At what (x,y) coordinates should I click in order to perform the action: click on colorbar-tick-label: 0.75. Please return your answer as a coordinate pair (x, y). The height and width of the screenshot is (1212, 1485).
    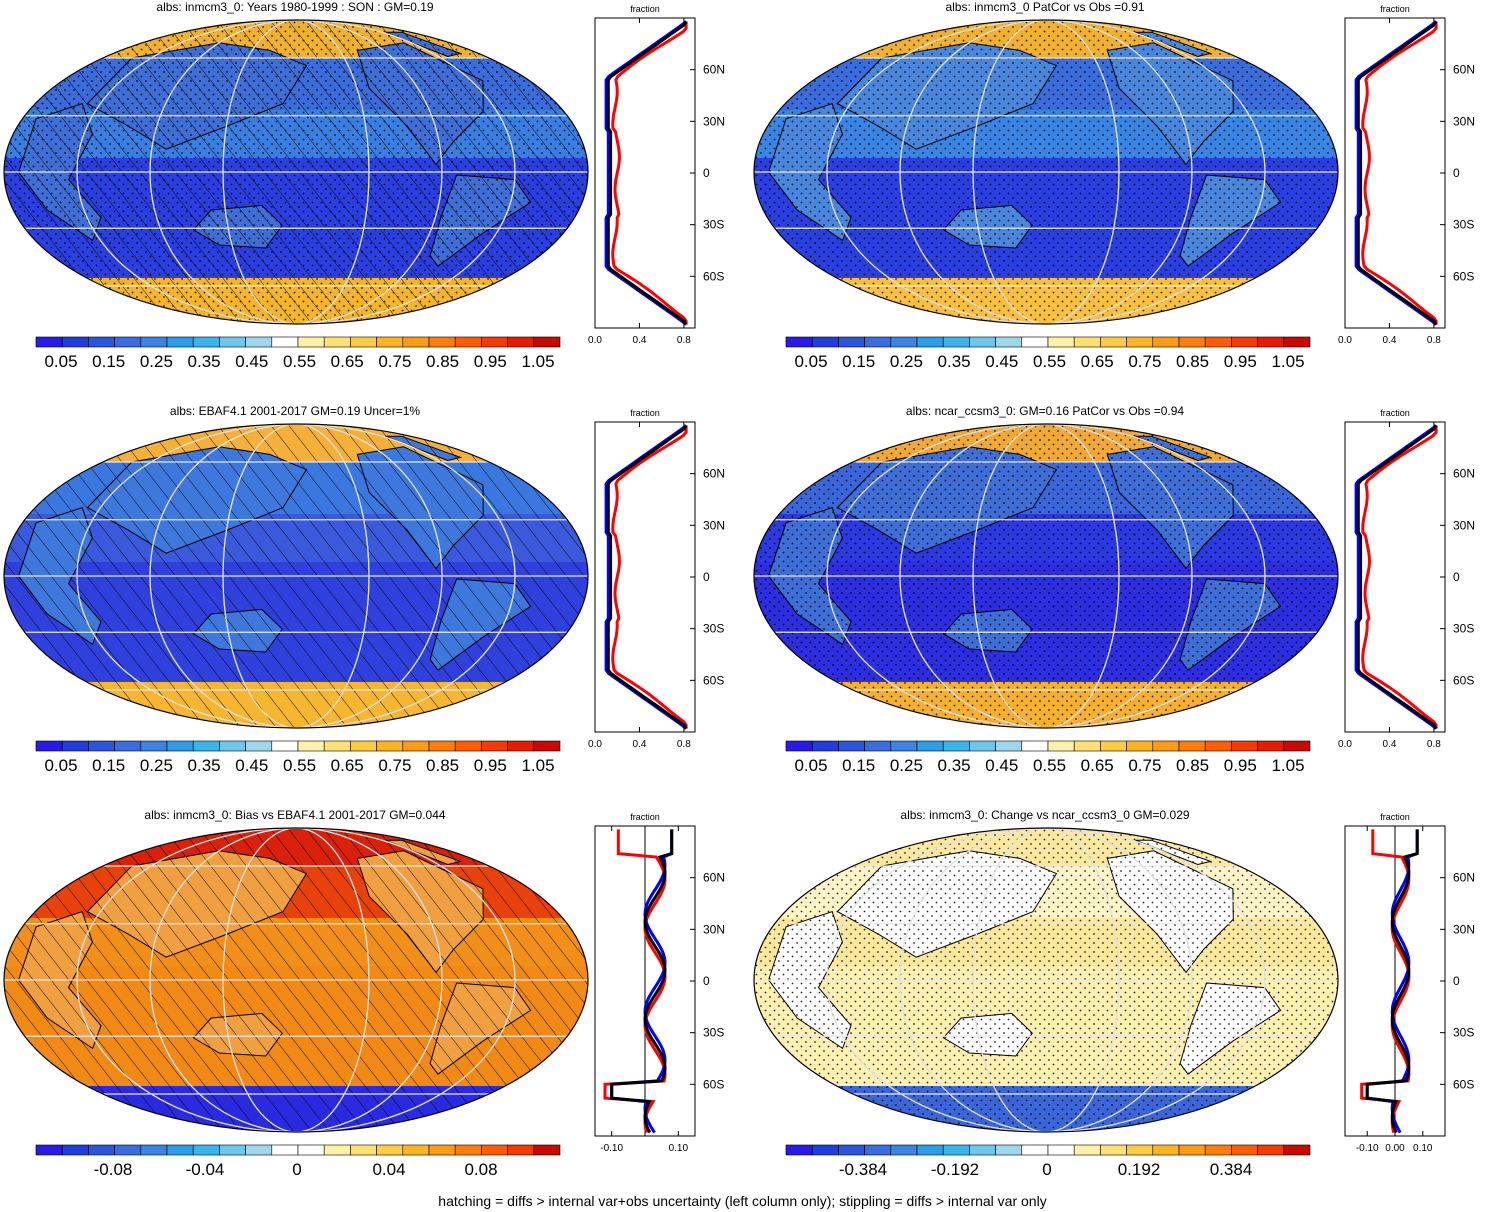
    Looking at the image, I should click on (1145, 765).